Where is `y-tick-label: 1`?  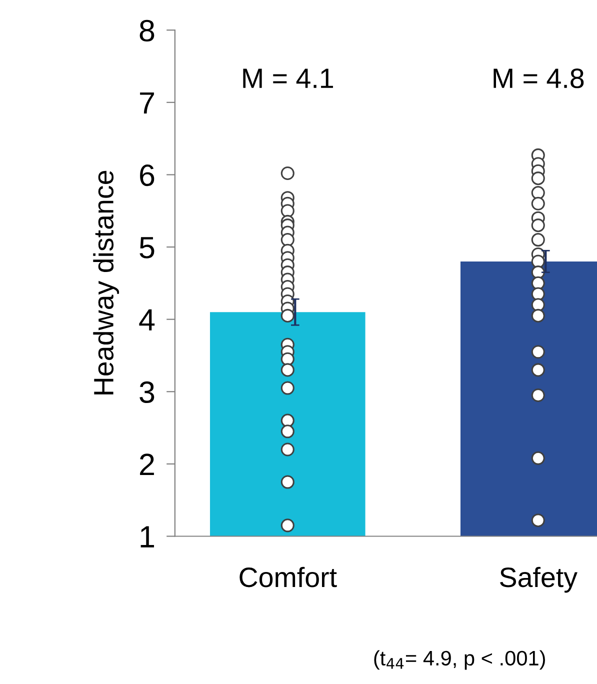
y-tick-label: 1 is located at coordinates (147, 537).